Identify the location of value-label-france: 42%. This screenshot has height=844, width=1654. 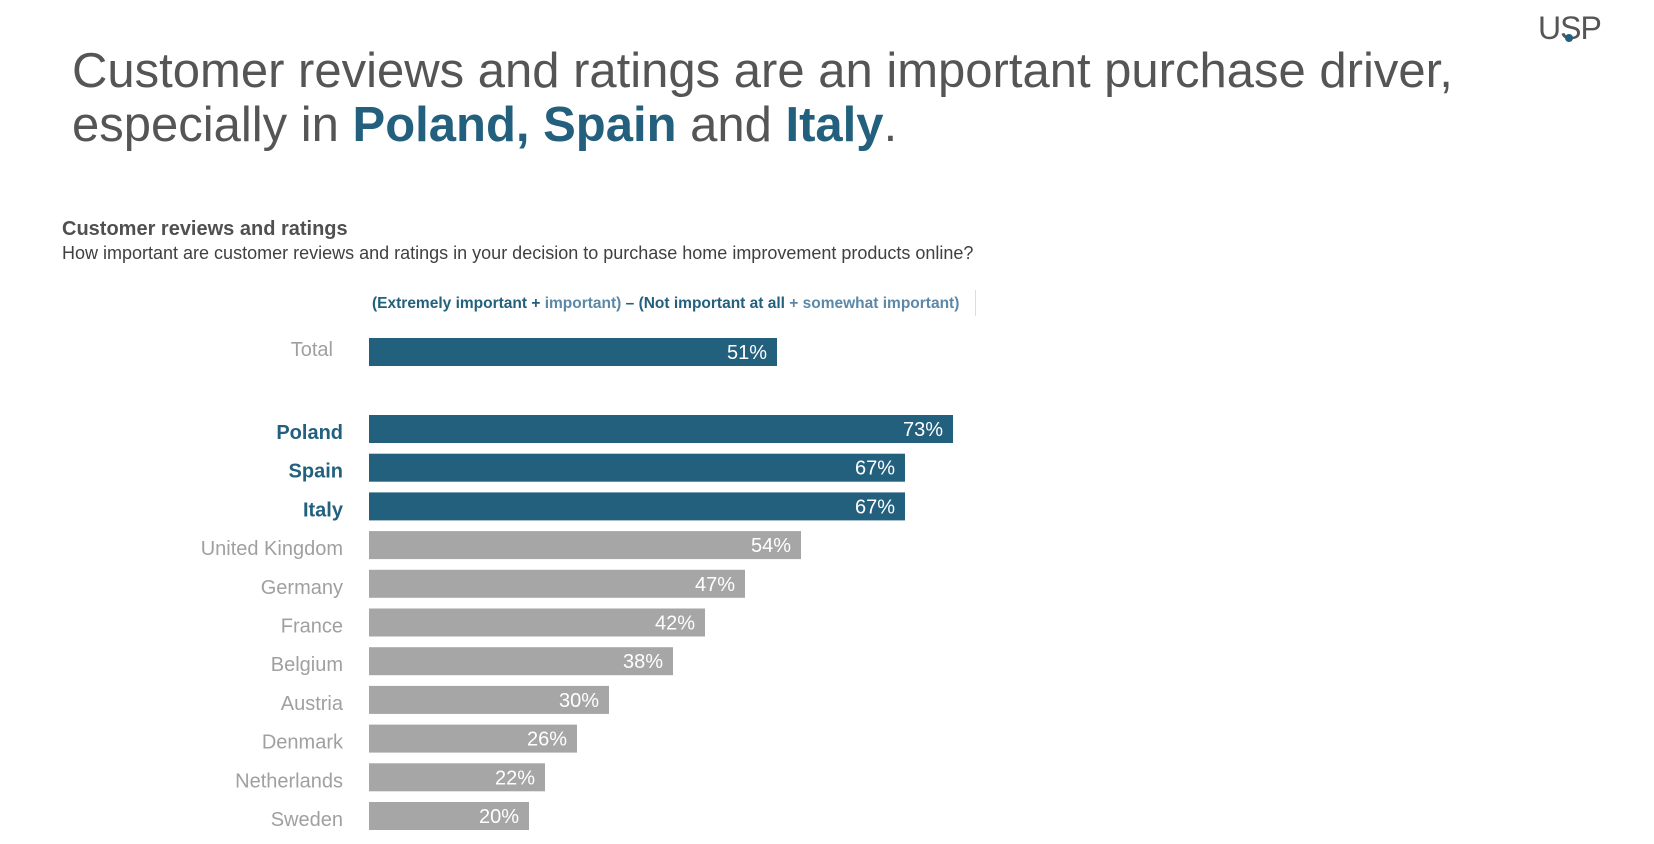
(675, 624).